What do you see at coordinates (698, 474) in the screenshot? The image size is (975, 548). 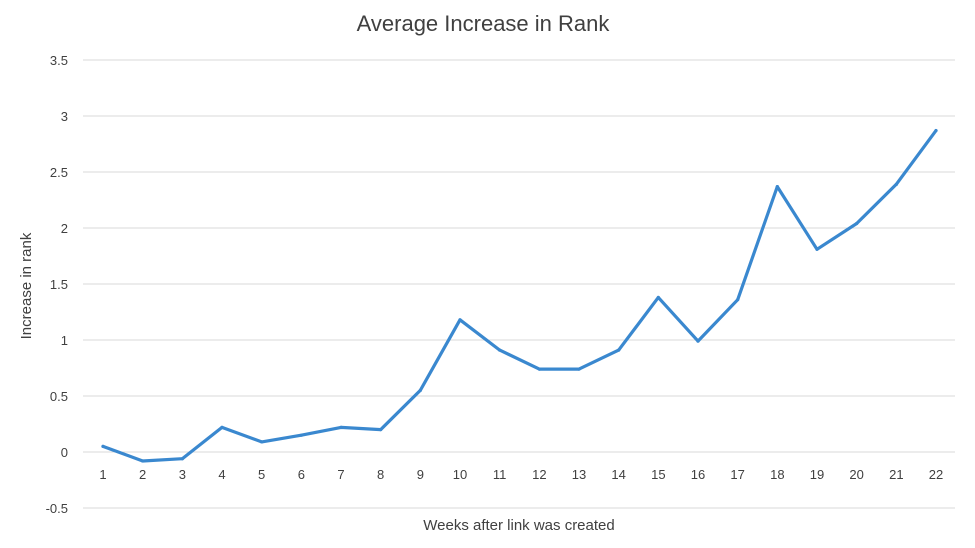 I see `x-tick-label: 16` at bounding box center [698, 474].